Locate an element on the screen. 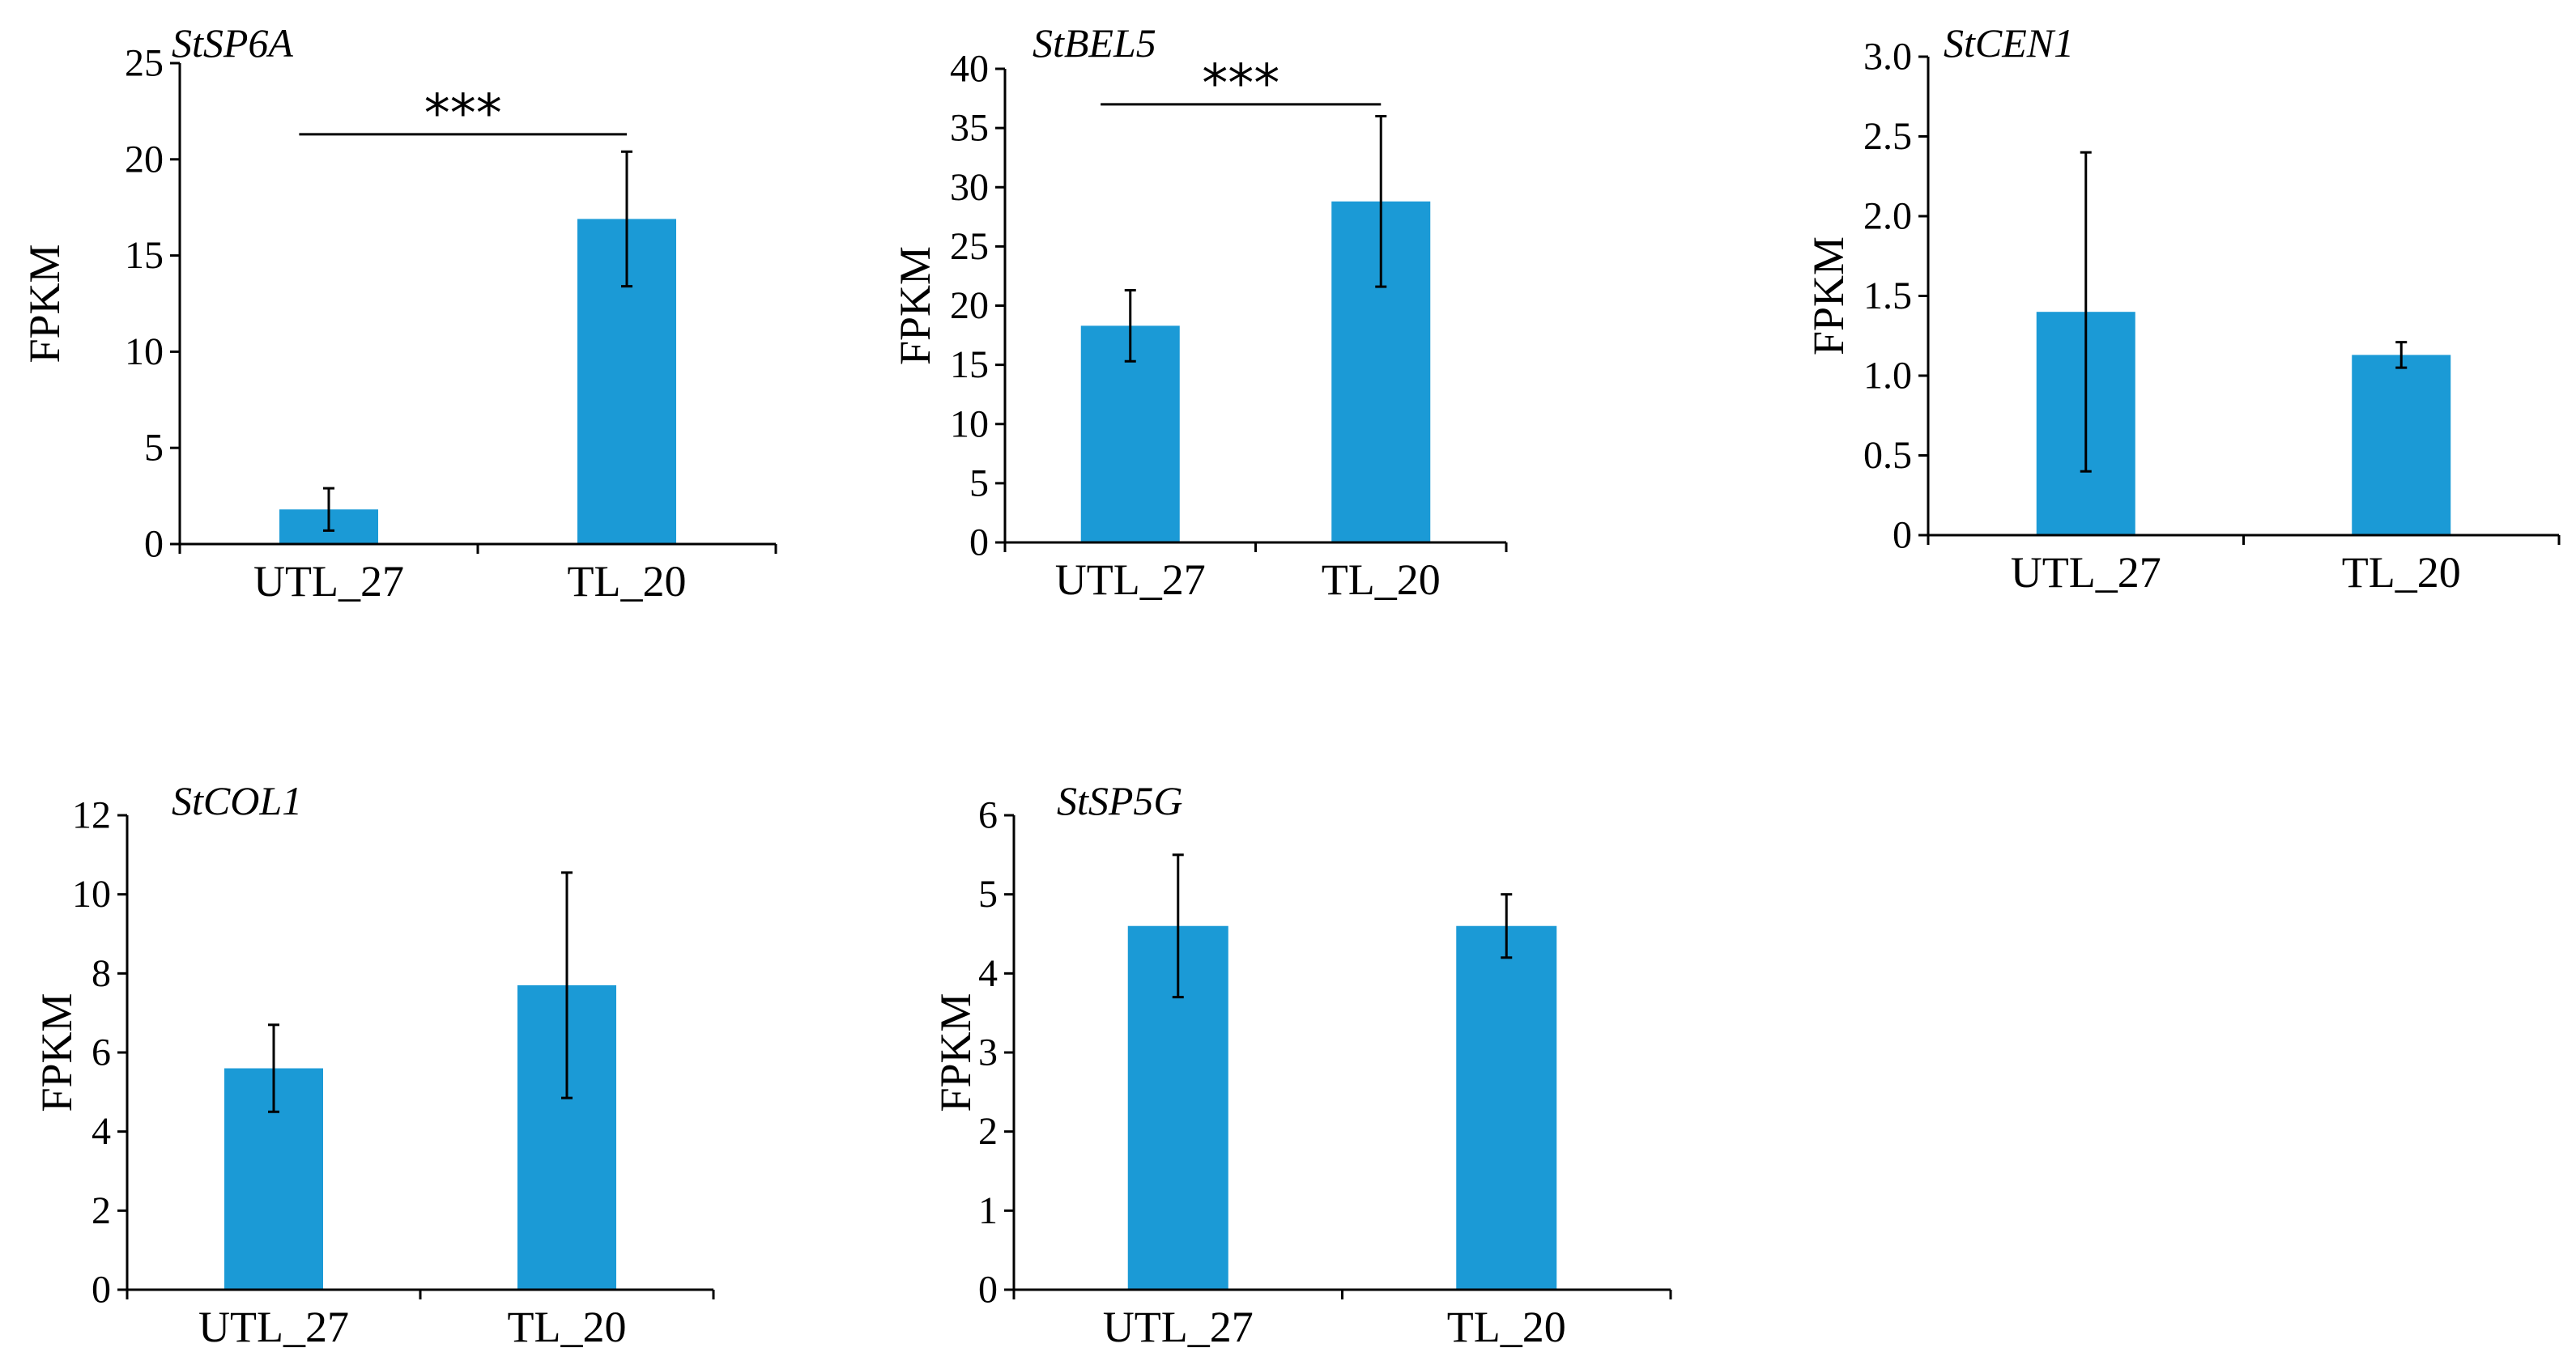 The image size is (2576, 1365). y-tick-label: 1.5 is located at coordinates (1887, 295).